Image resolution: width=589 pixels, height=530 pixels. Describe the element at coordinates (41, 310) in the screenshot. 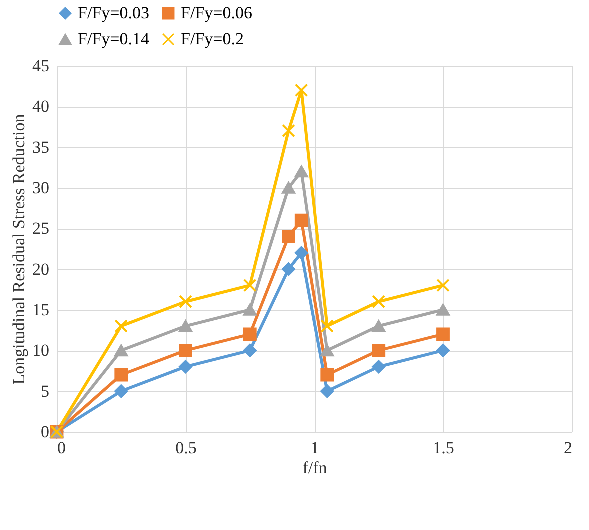

I see `y-tick-label: 15` at that location.